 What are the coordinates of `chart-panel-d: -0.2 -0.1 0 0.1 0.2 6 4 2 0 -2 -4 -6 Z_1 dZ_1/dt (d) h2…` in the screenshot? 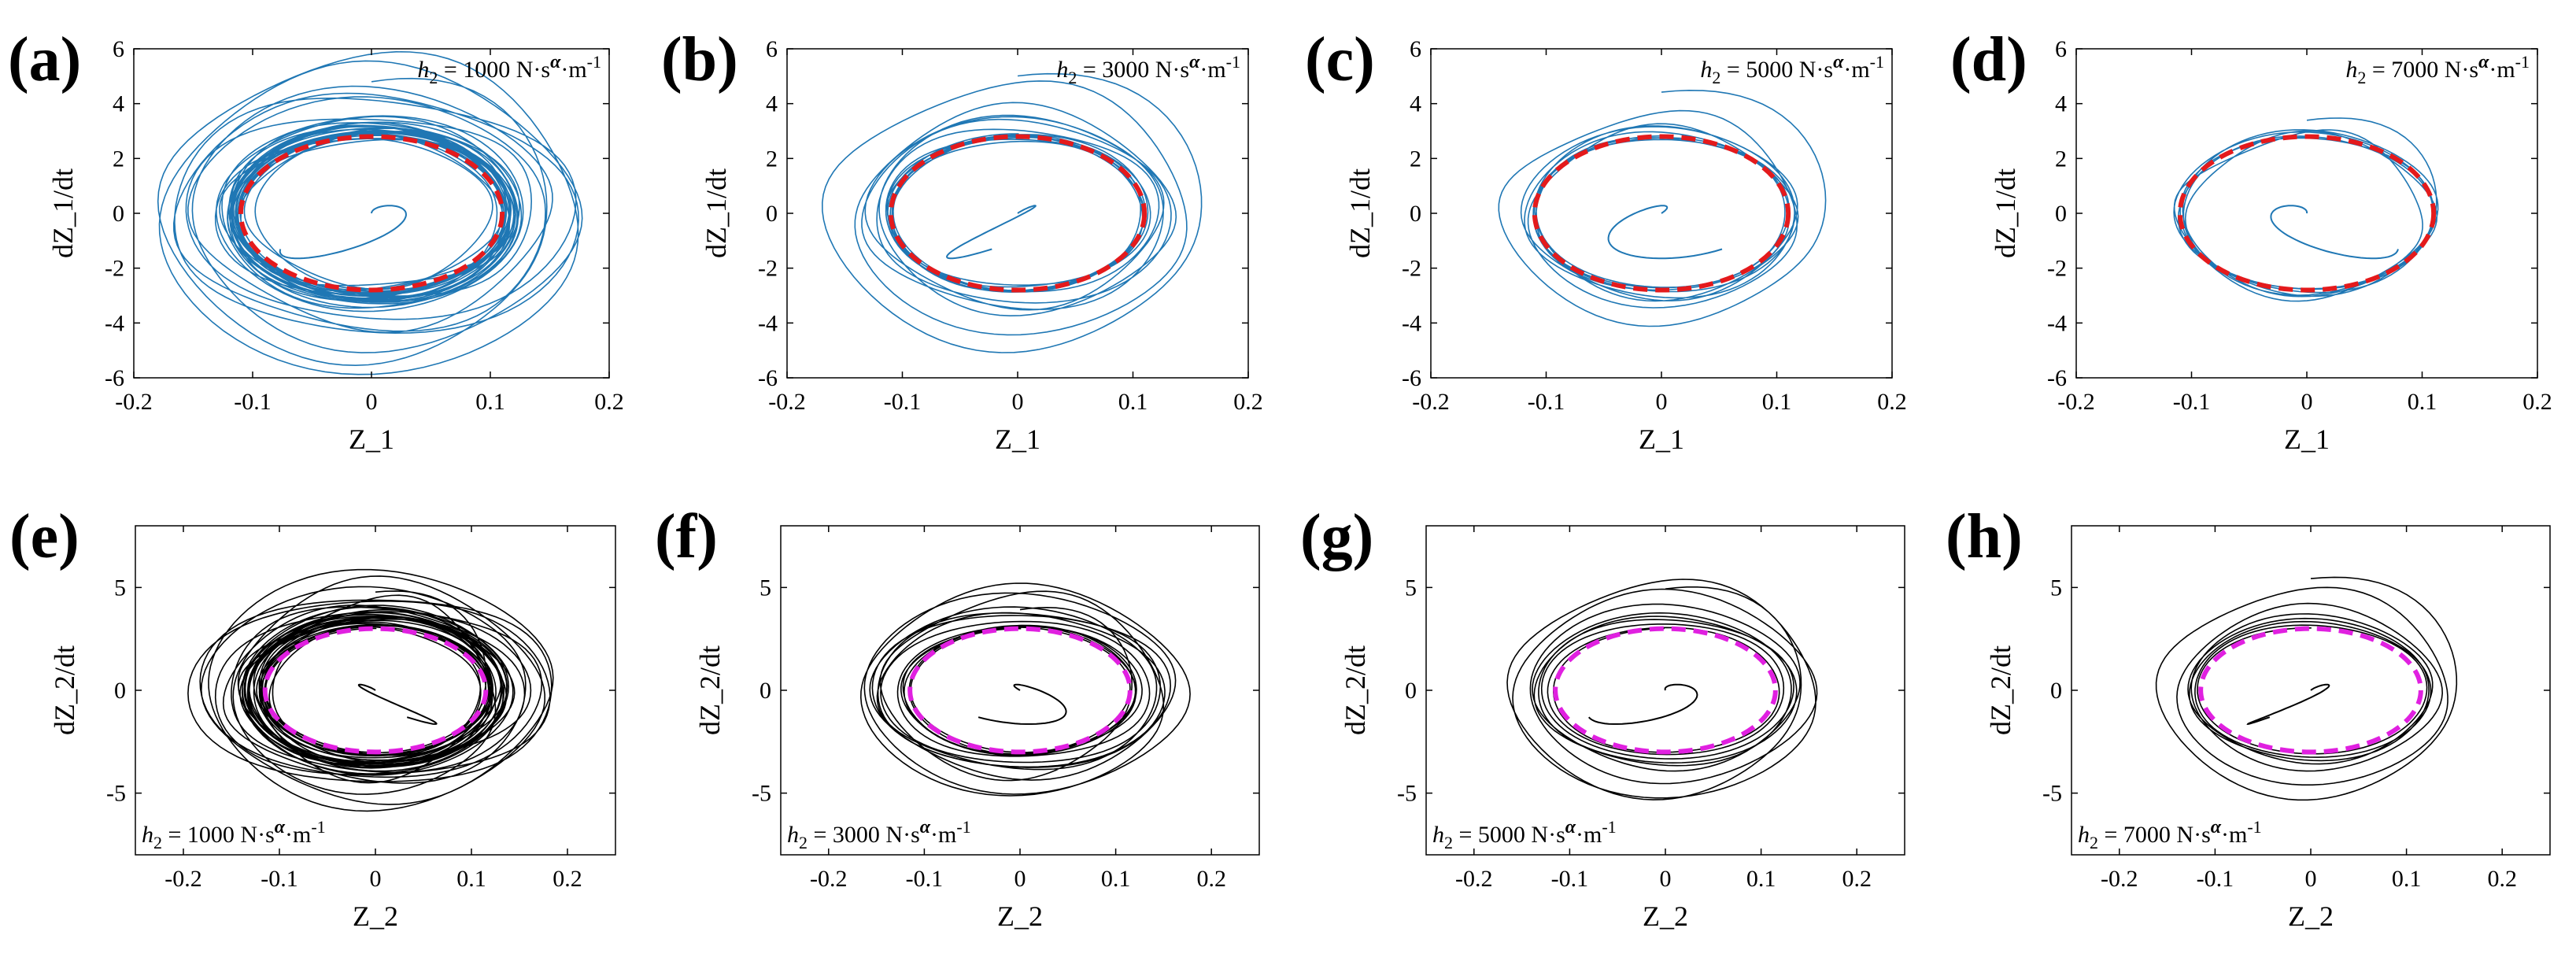 It's located at (2251, 240).